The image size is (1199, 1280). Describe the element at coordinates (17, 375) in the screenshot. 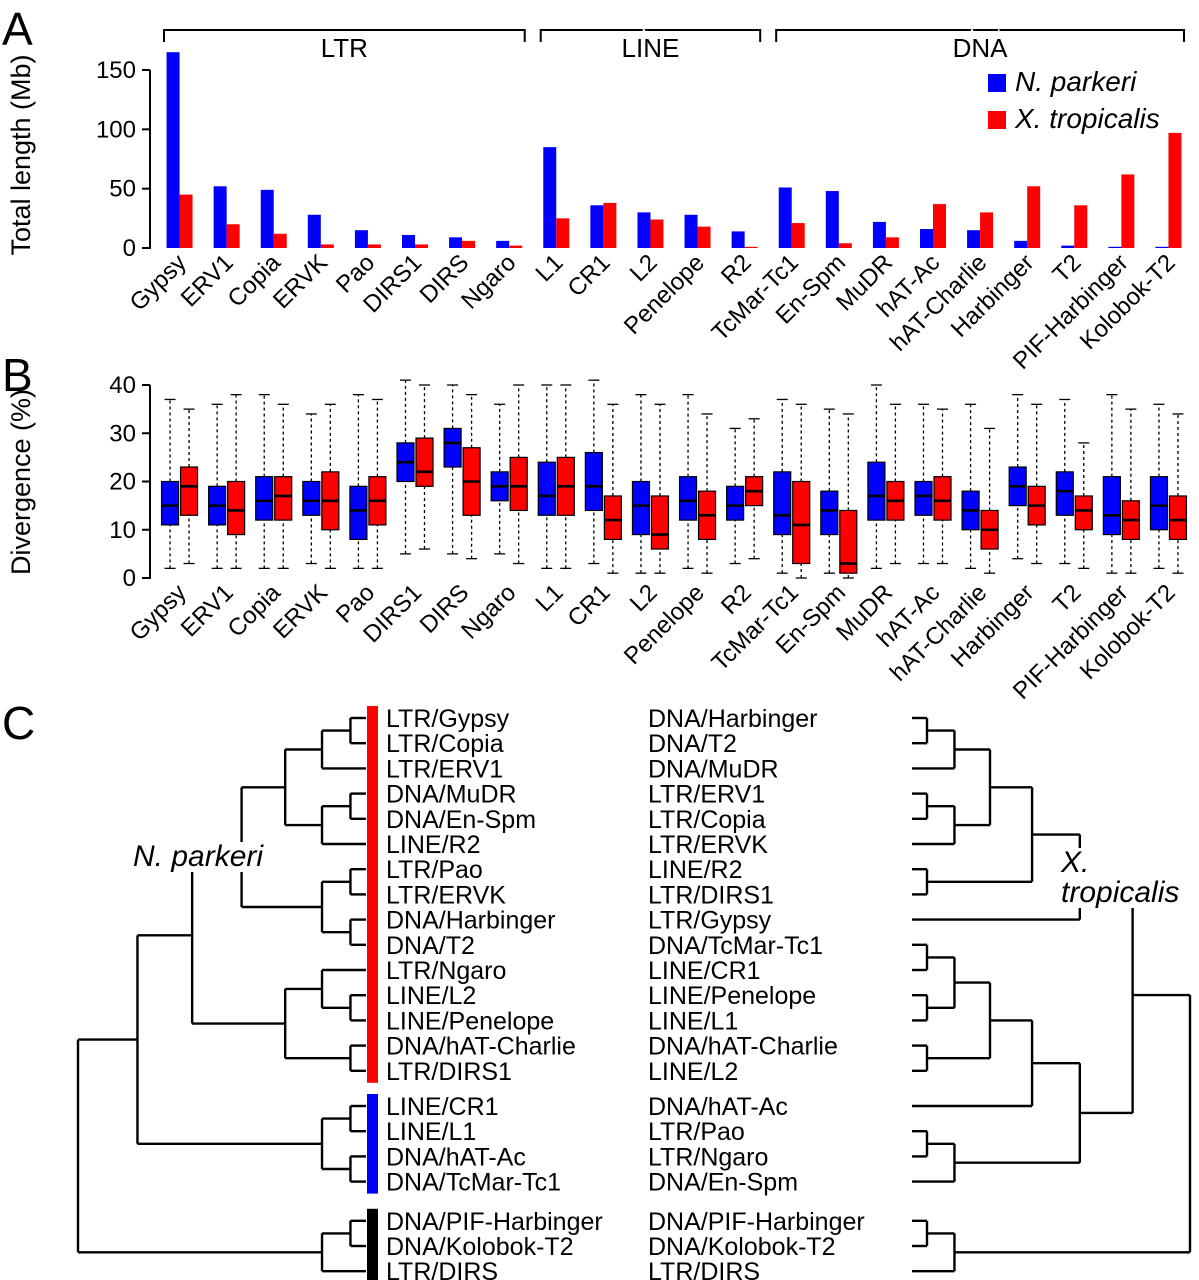

I see `panel-b-letter: B` at that location.